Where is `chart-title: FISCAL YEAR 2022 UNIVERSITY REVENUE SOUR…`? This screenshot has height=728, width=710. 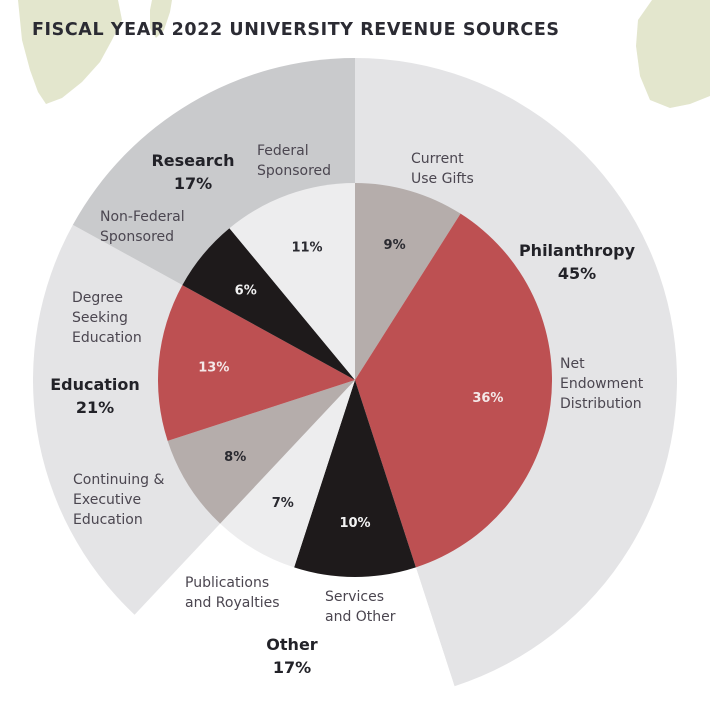
chart-title: FISCAL YEAR 2022 UNIVERSITY REVENUE SOUR… is located at coordinates (296, 30).